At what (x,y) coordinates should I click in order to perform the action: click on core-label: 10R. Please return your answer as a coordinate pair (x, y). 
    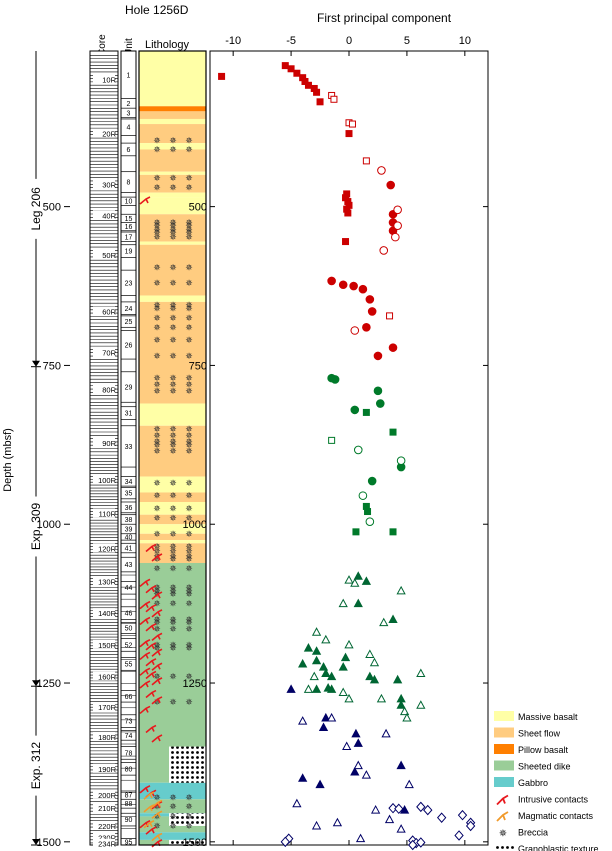
    Looking at the image, I should click on (109, 80).